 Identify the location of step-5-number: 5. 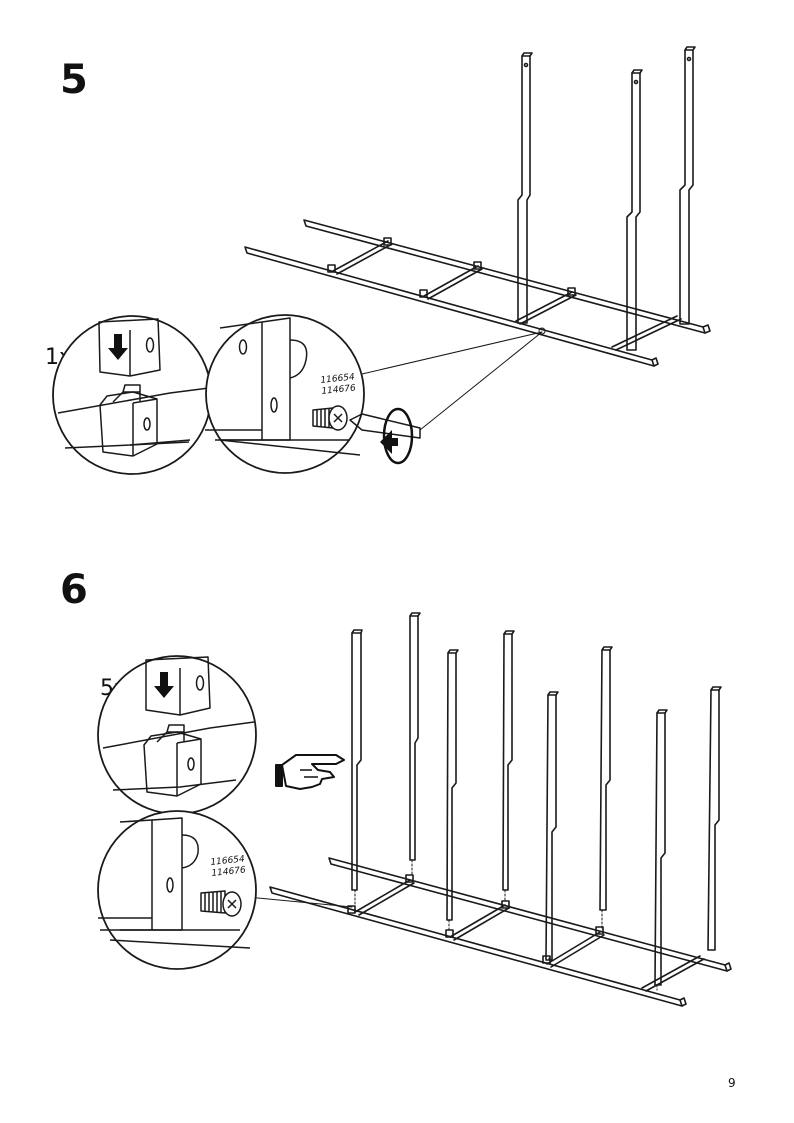
(74, 80).